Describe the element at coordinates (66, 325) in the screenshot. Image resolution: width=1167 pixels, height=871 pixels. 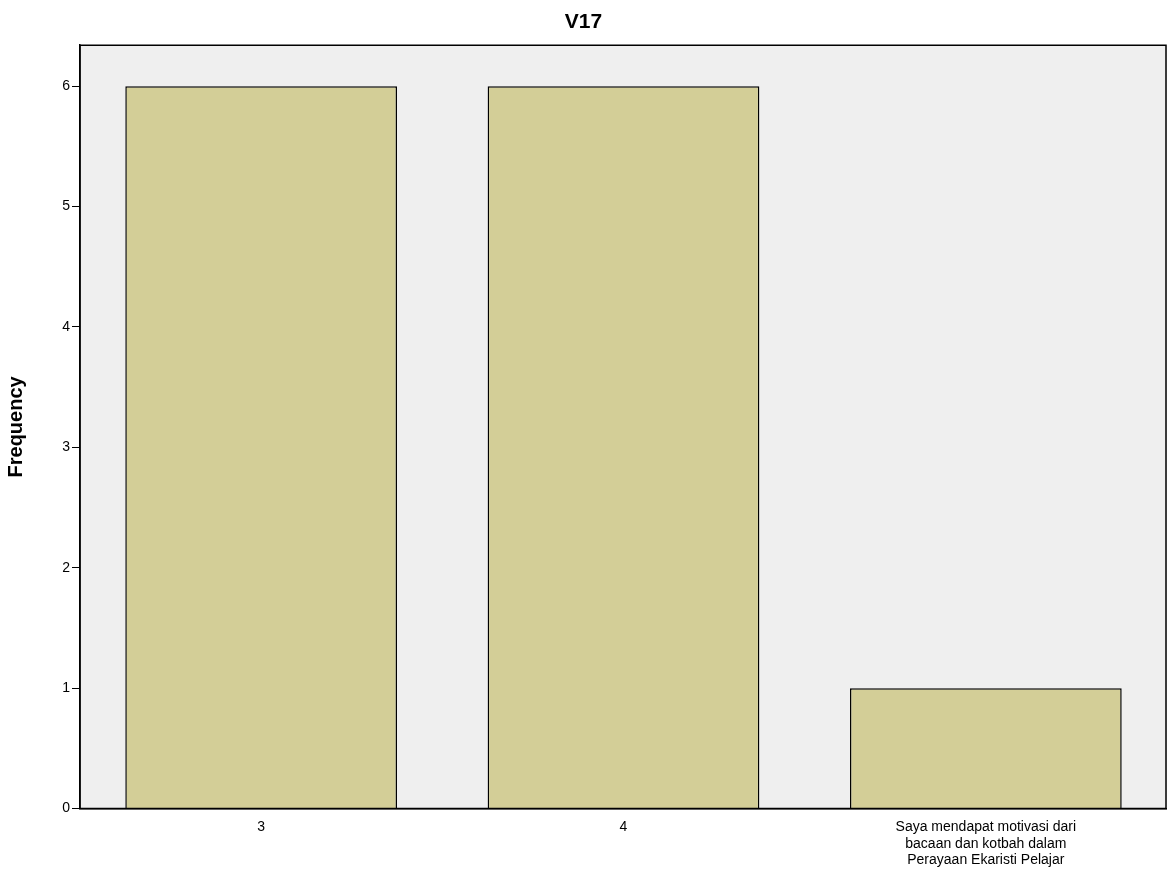
I see `y-tick-label: 4` at that location.